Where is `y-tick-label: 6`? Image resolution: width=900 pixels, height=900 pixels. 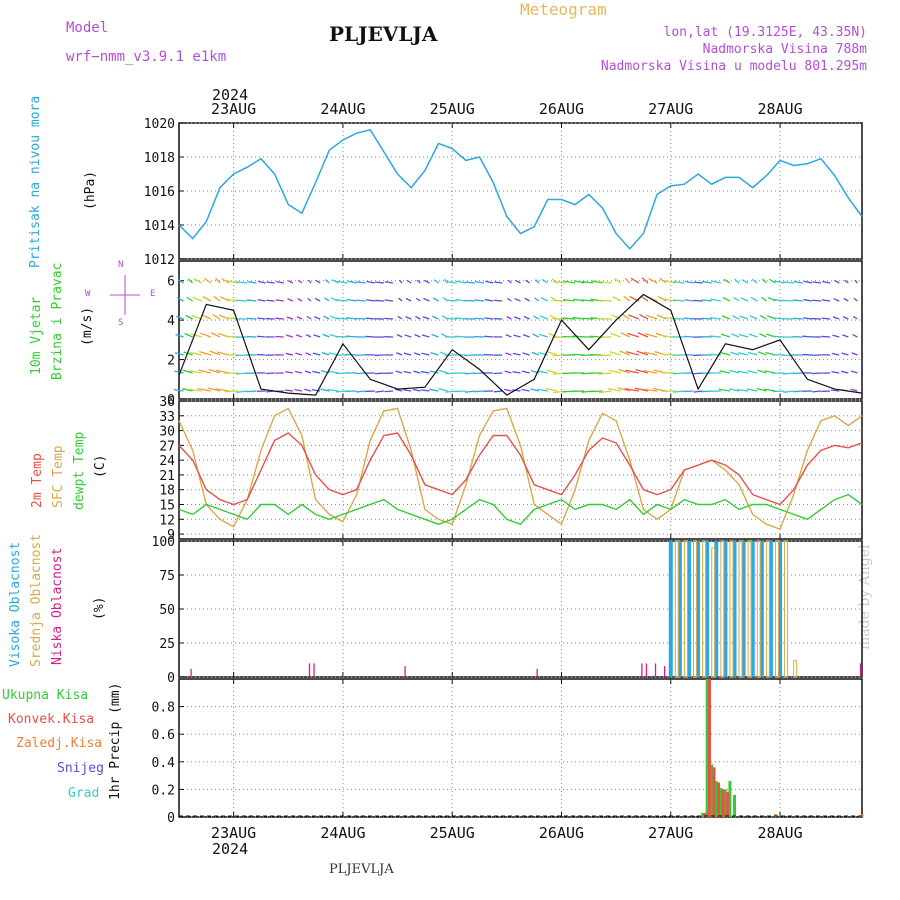 y-tick-label: 6 is located at coordinates (171, 282).